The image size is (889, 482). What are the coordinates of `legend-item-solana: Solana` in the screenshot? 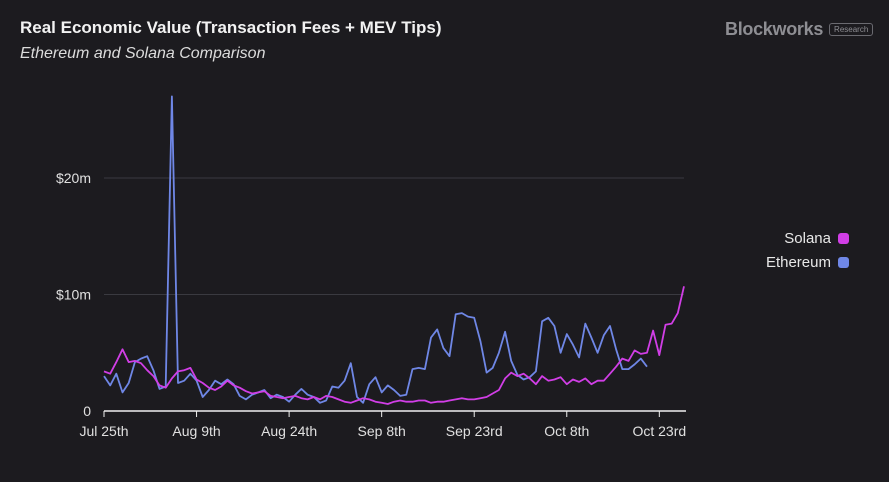 It's located at (807, 238).